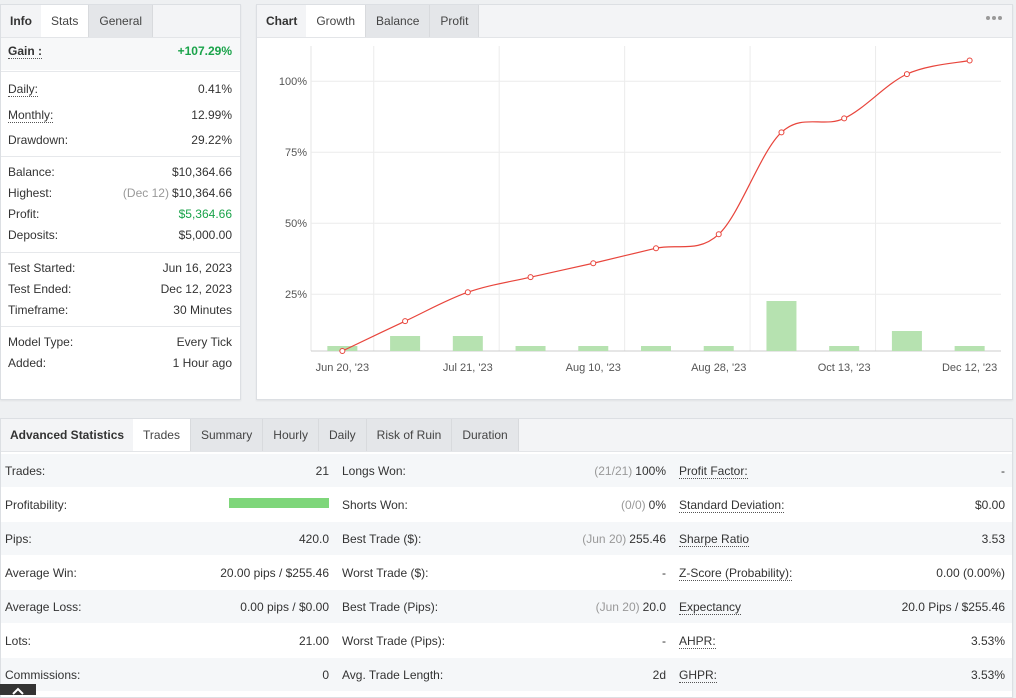 Image resolution: width=1016 pixels, height=698 pixels. I want to click on tab: Daily, so click(342, 435).